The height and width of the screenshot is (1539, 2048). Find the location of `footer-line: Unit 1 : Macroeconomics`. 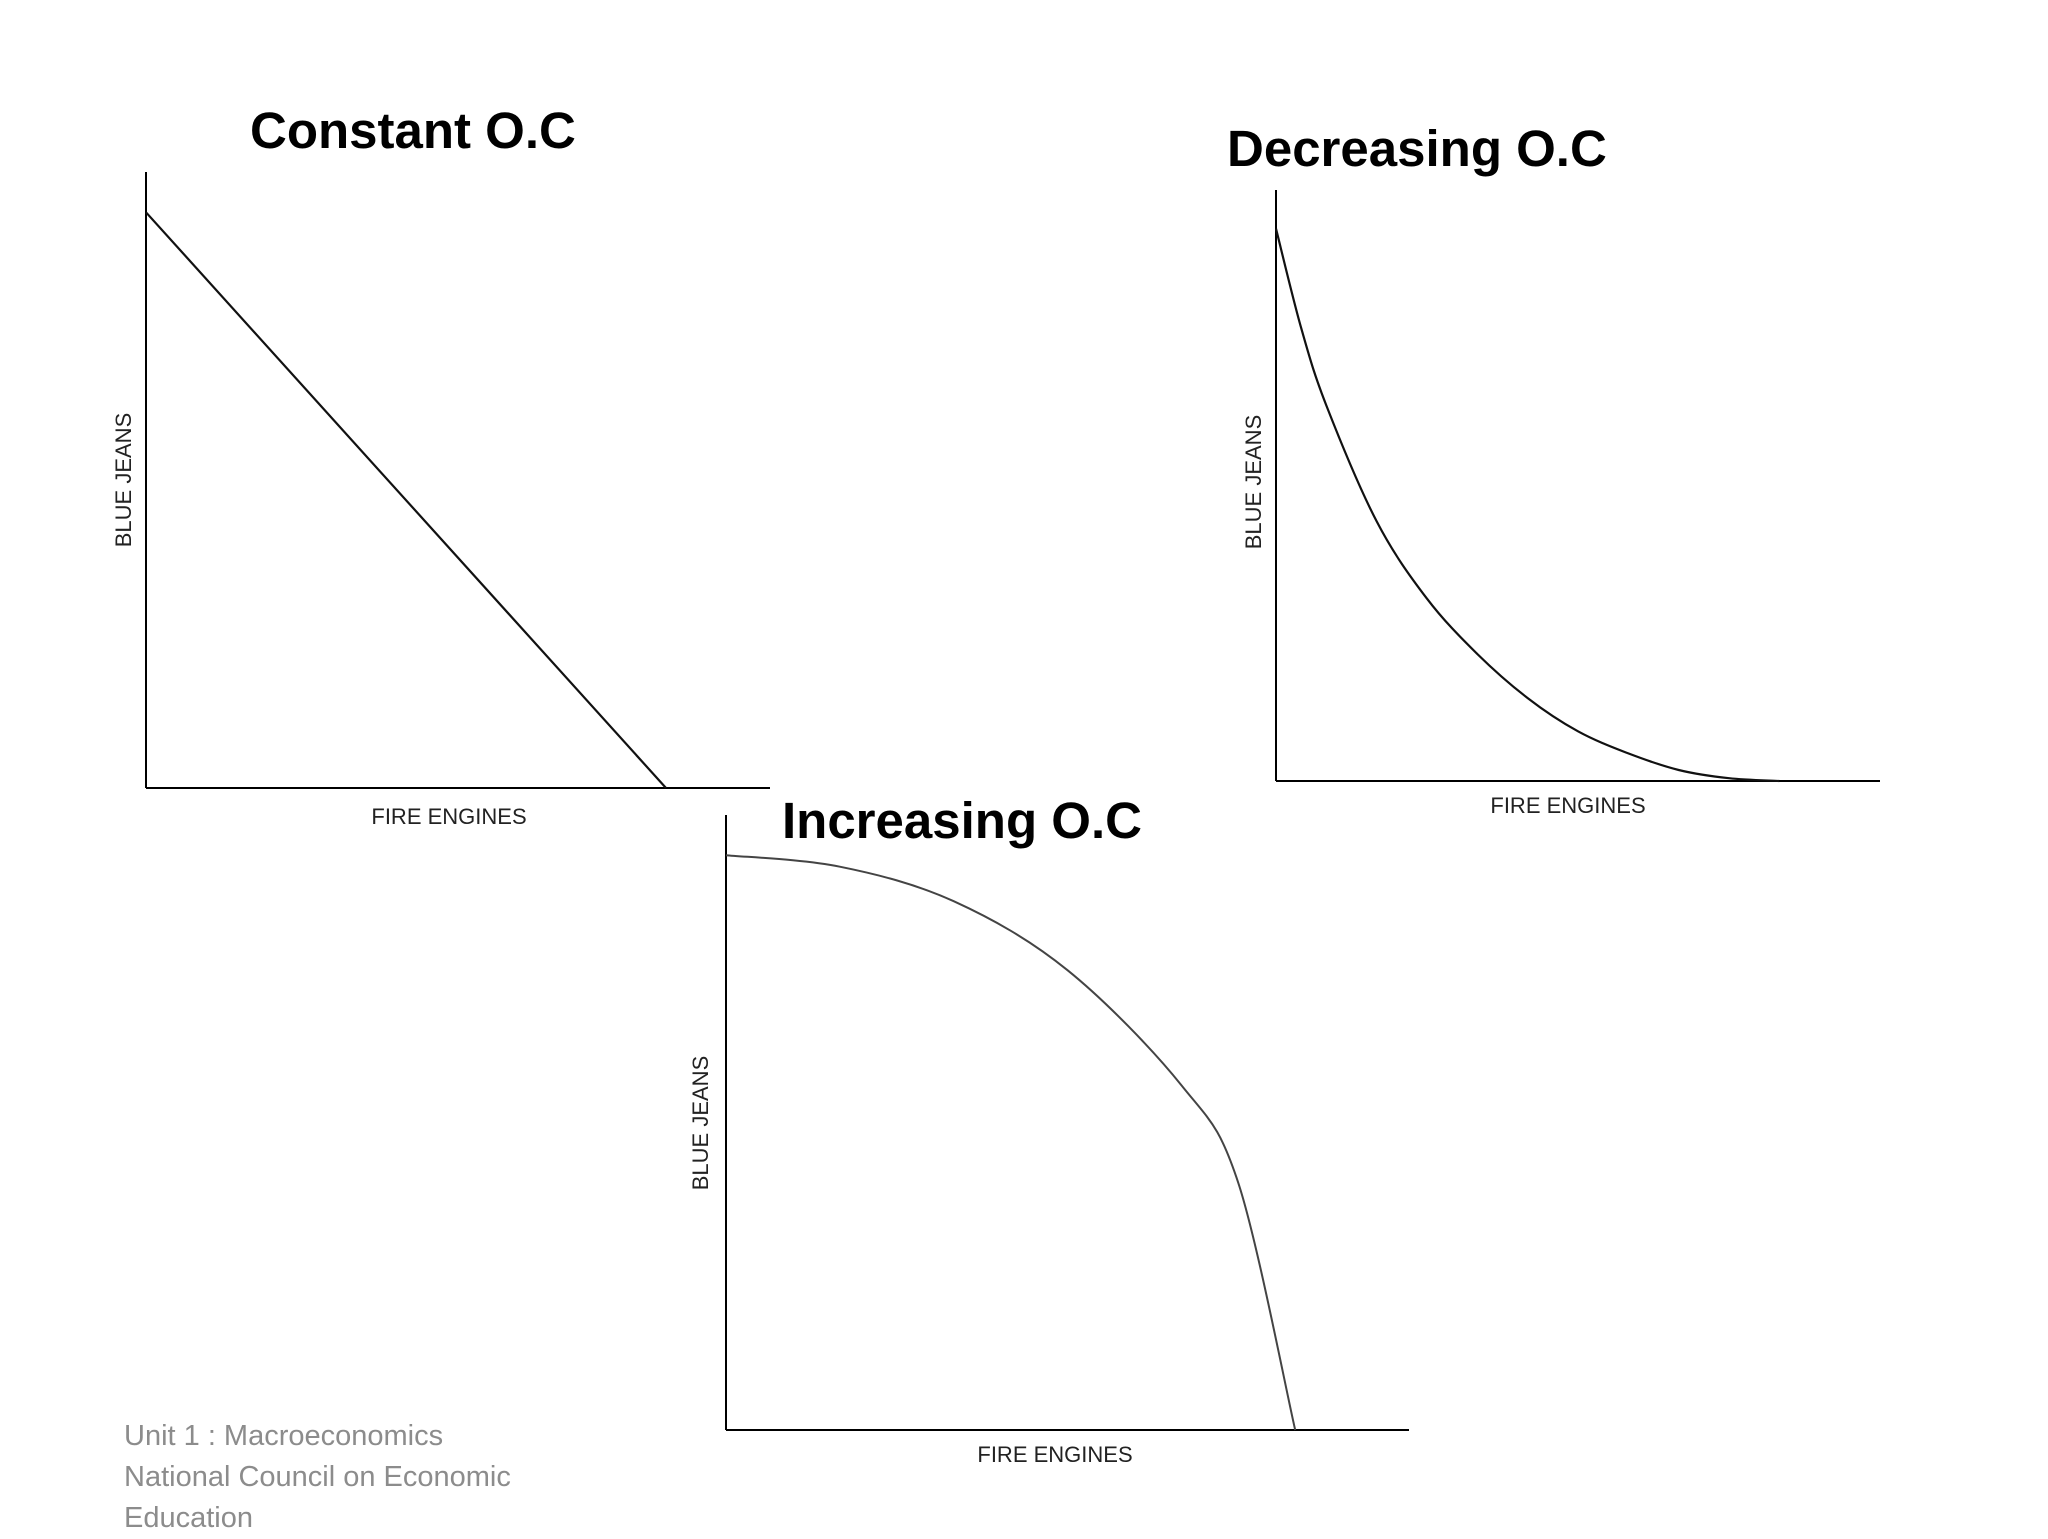

footer-line: Unit 1 : Macroeconomics is located at coordinates (284, 1436).